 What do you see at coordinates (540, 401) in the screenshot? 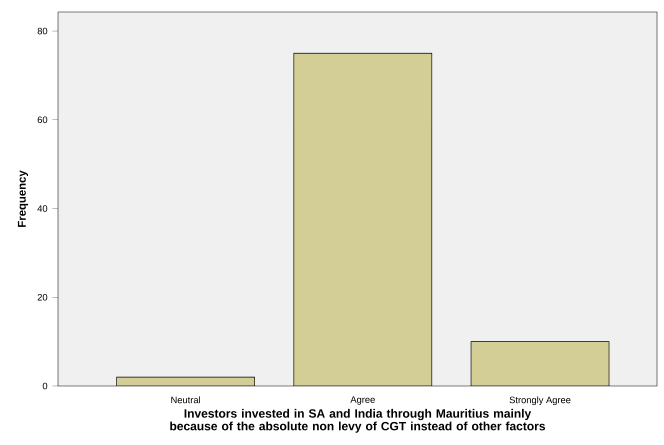
I see `x-tick-label: Strongly Agree` at bounding box center [540, 401].